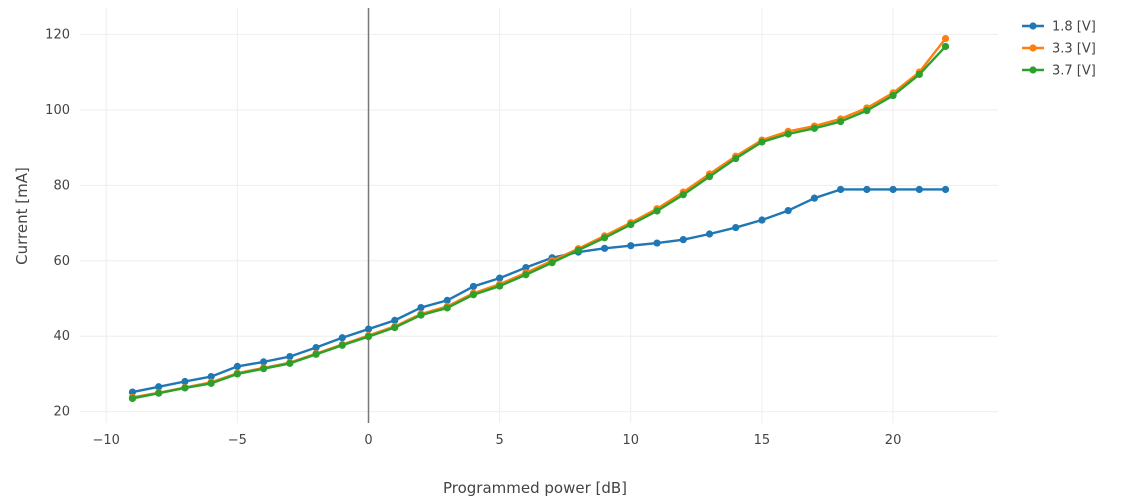 Image resolution: width=1123 pixels, height=499 pixels. I want to click on legend-label: 3.7 [V], so click(1074, 71).